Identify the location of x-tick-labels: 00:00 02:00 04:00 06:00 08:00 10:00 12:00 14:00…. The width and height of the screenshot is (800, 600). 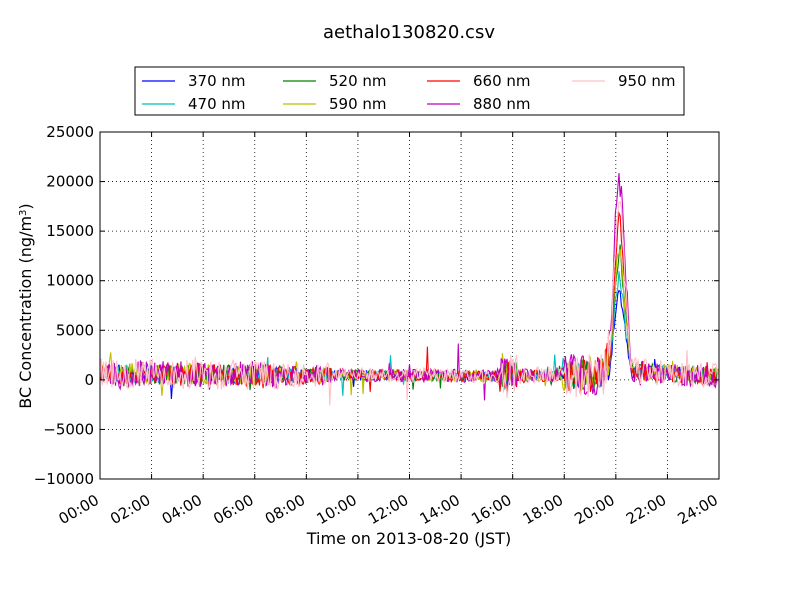
(388, 509).